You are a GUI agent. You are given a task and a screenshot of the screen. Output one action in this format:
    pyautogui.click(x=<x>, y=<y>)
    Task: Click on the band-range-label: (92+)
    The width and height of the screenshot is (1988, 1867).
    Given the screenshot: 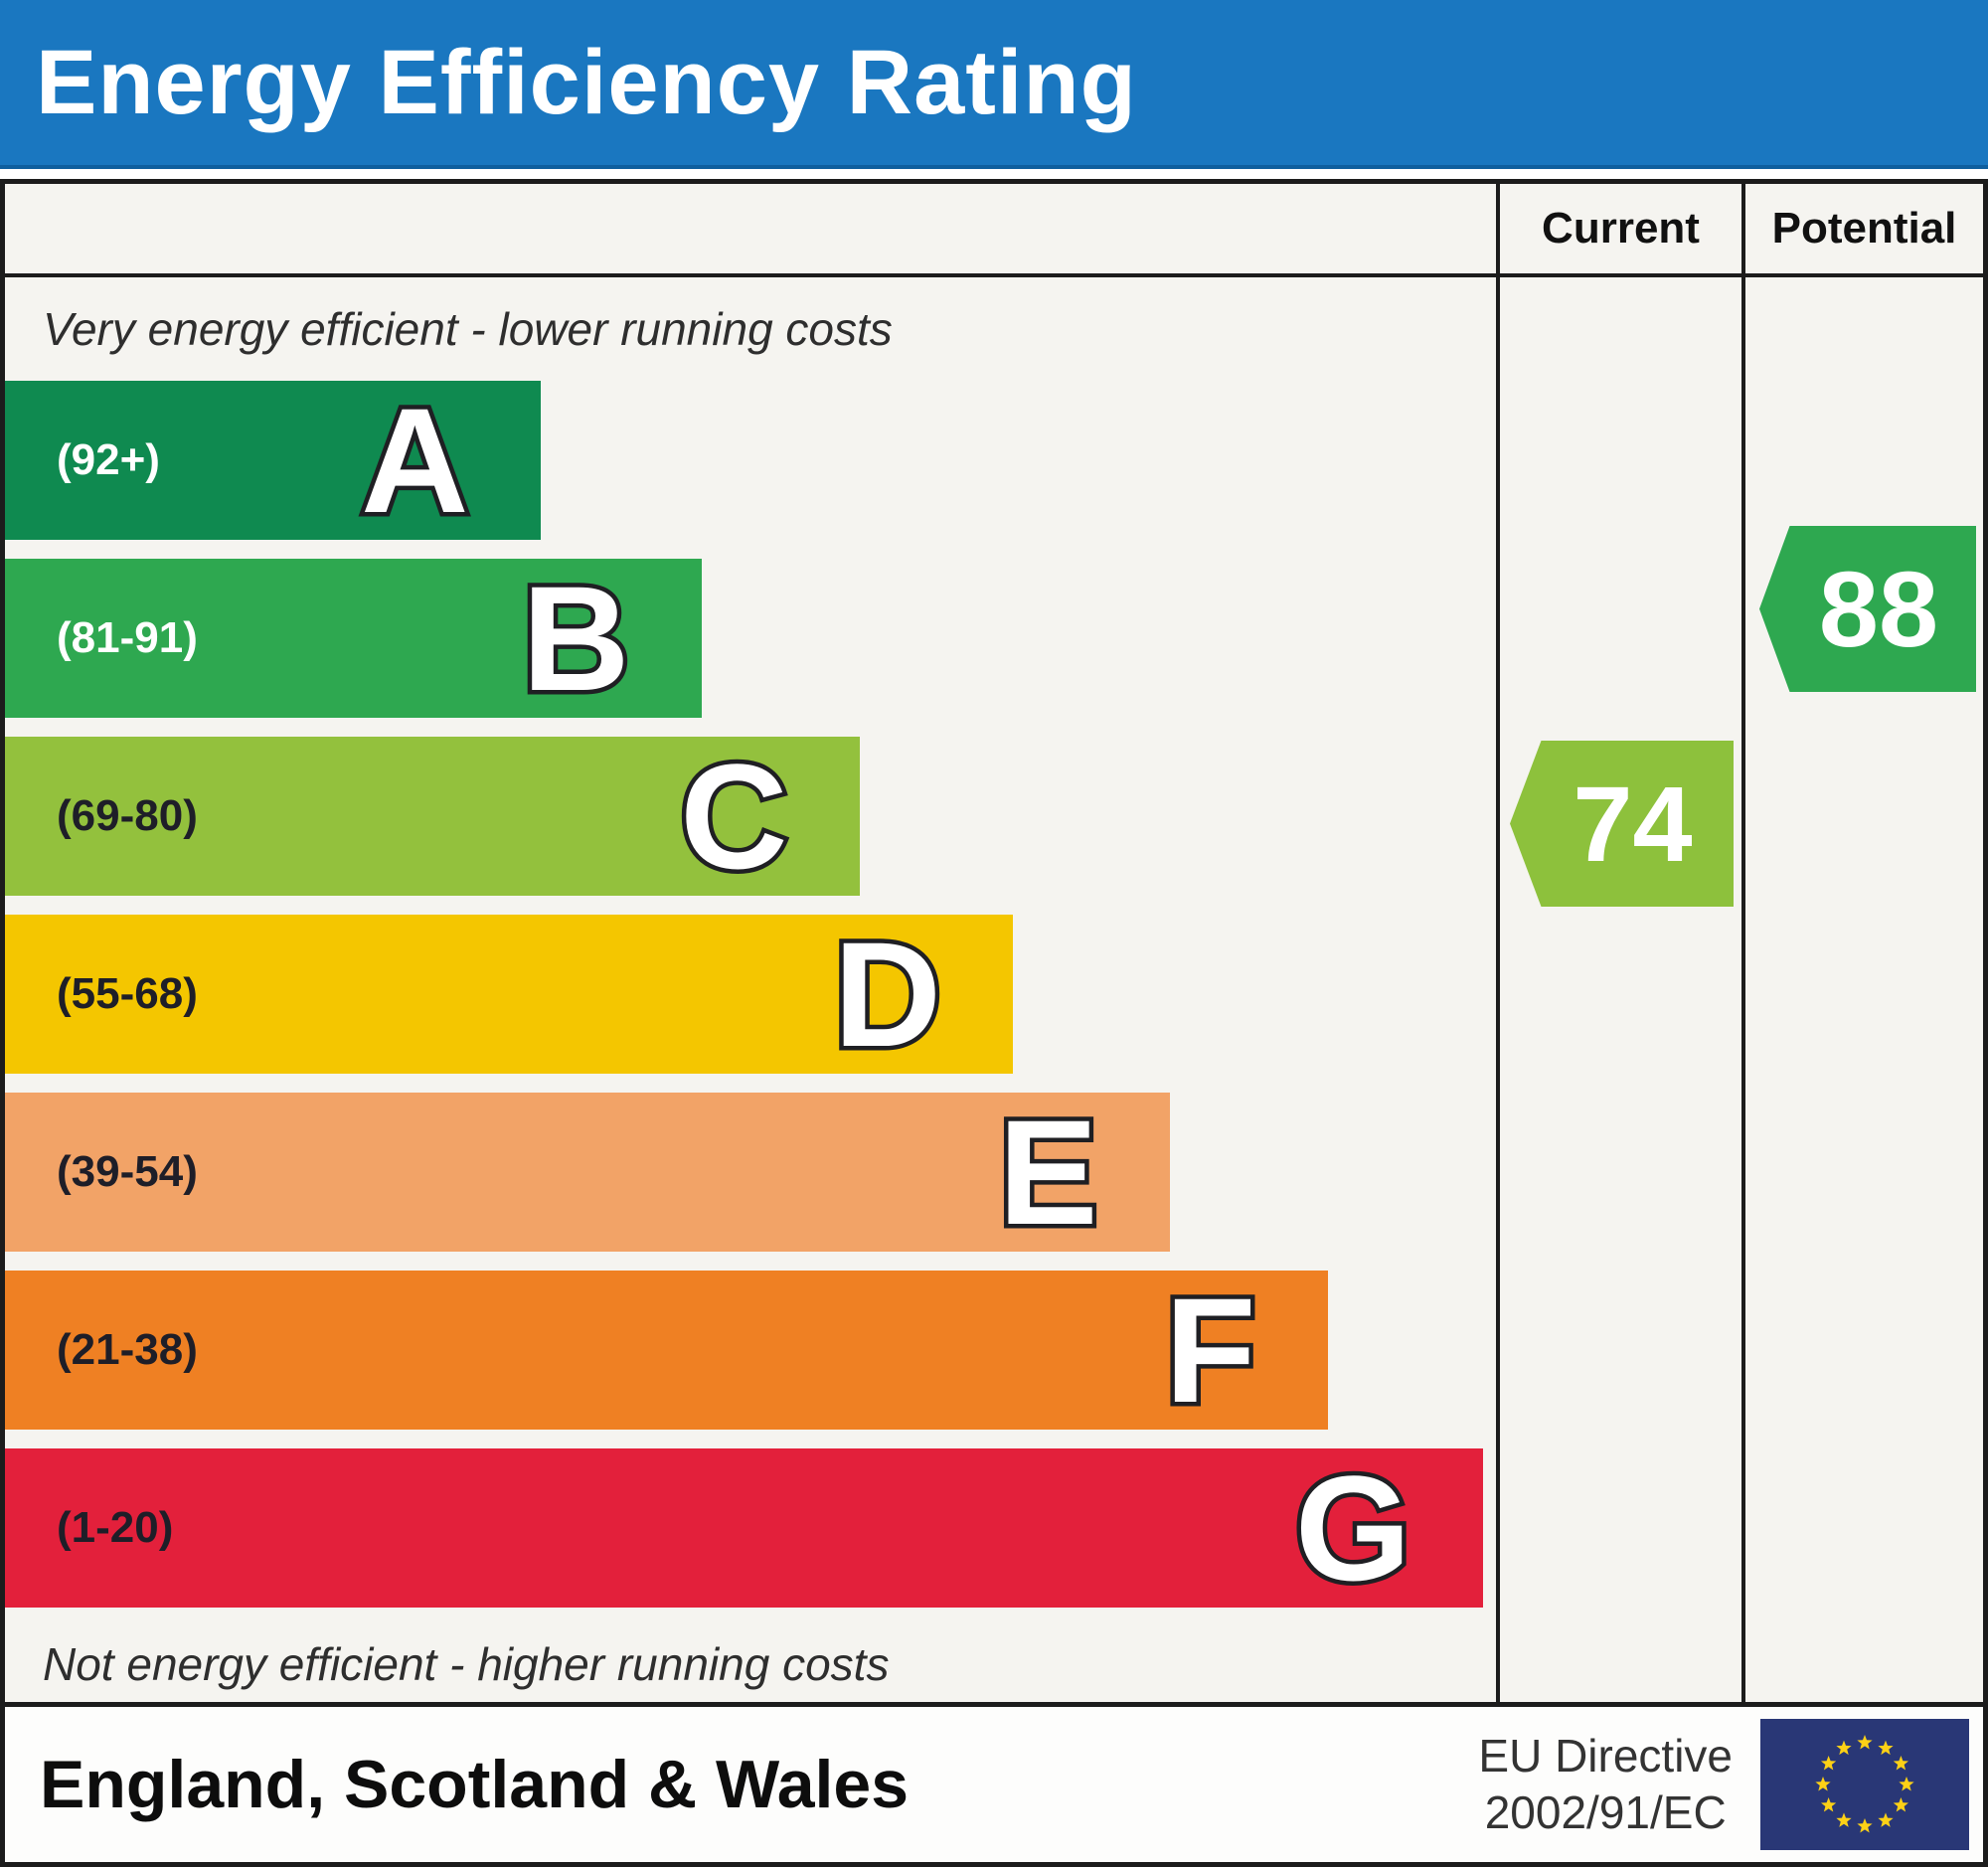 What is the action you would take?
    pyautogui.click(x=108, y=459)
    